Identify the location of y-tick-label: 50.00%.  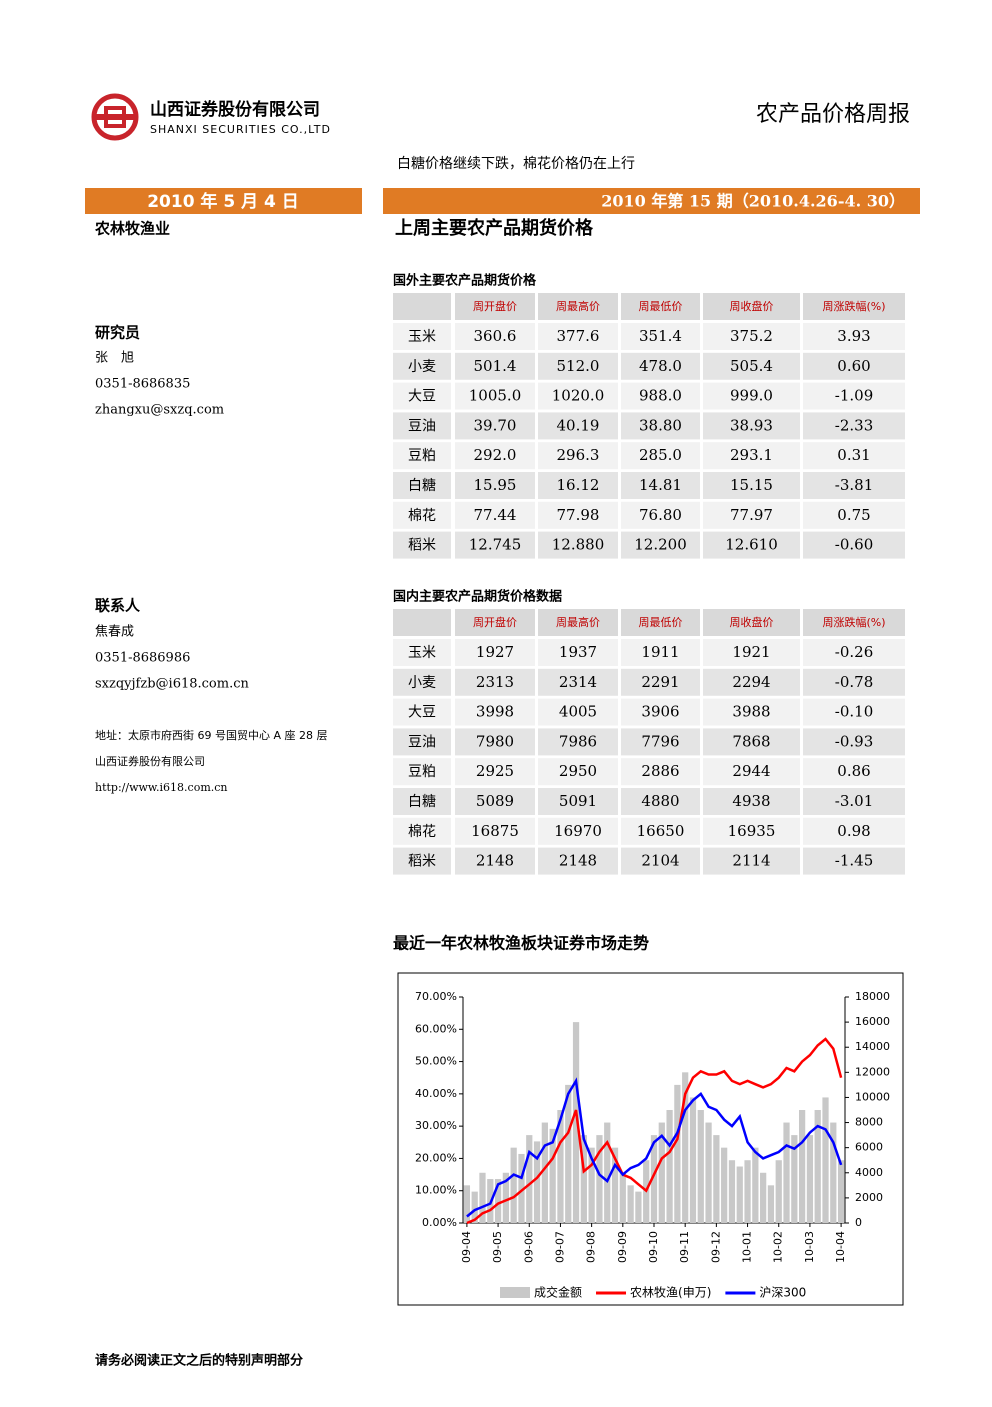
(436, 1061).